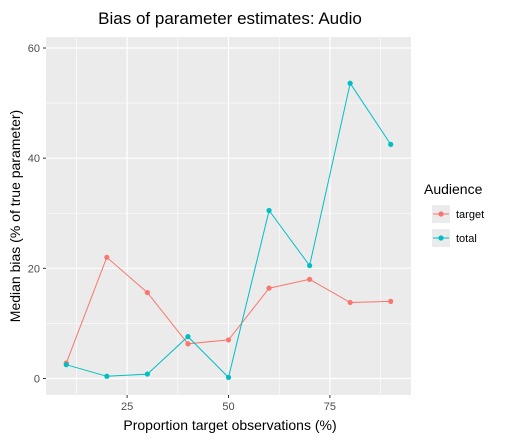 The height and width of the screenshot is (441, 512). What do you see at coordinates (228, 407) in the screenshot?
I see `x-tick-label: 50` at bounding box center [228, 407].